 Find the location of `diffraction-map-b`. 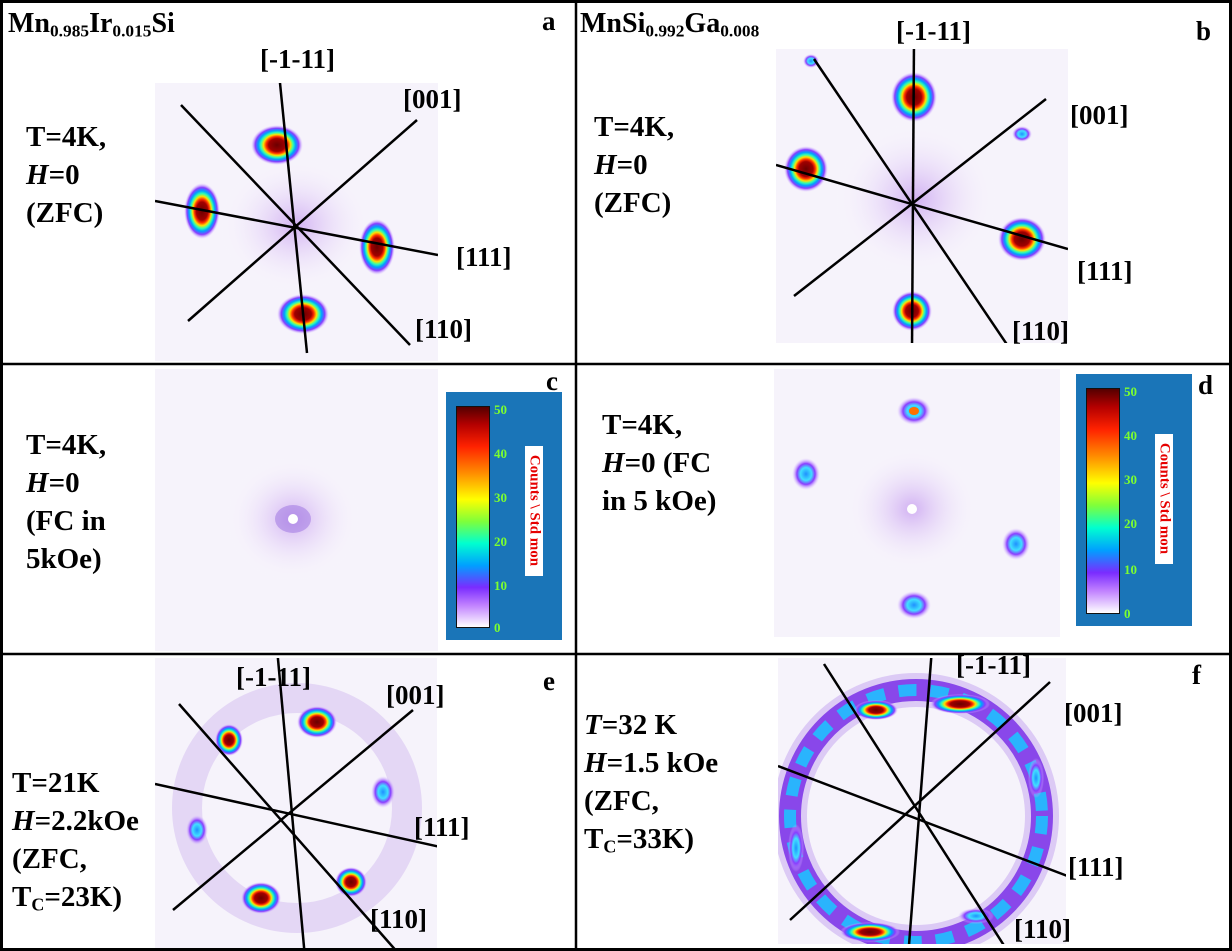

diffraction-map-b is located at coordinates (922, 196).